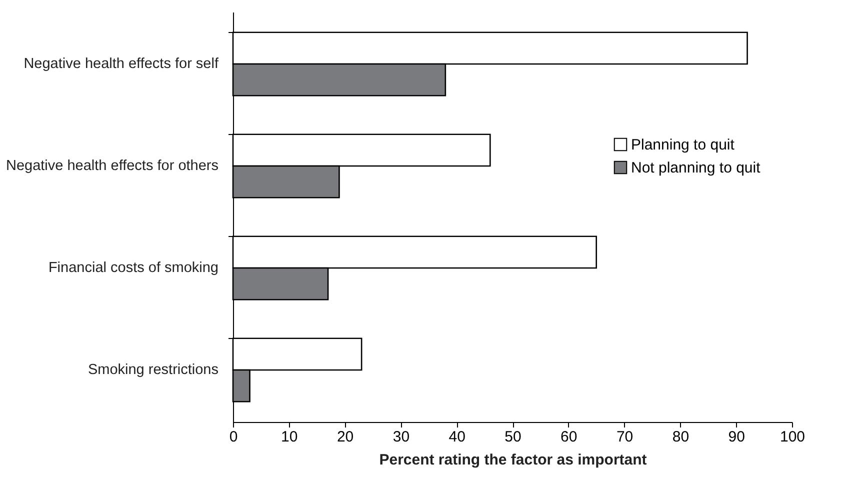 The width and height of the screenshot is (843, 479). I want to click on x-tick-label: 100, so click(793, 437).